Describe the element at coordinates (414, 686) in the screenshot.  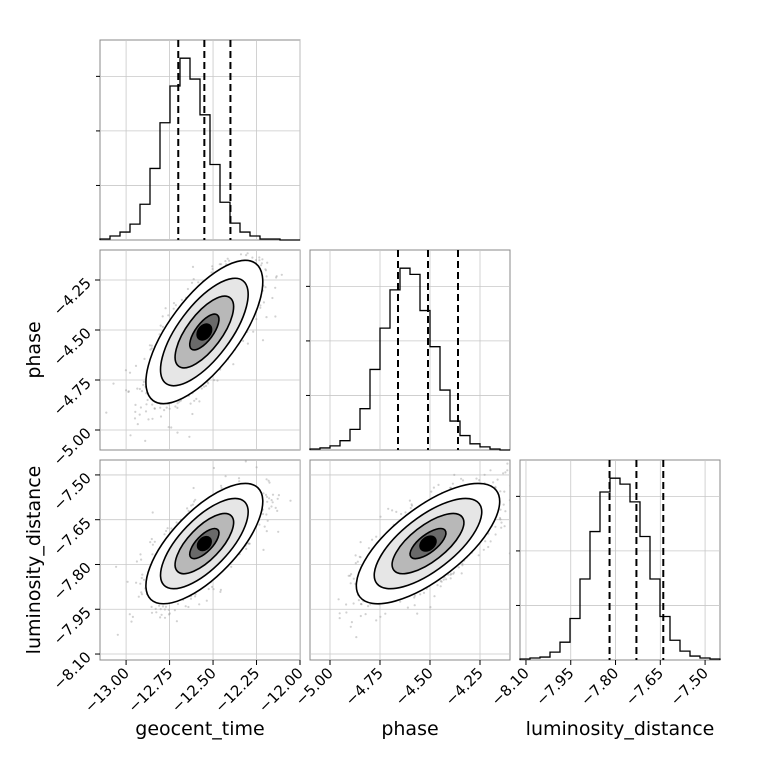
I see `xtick-label: −4.50` at that location.